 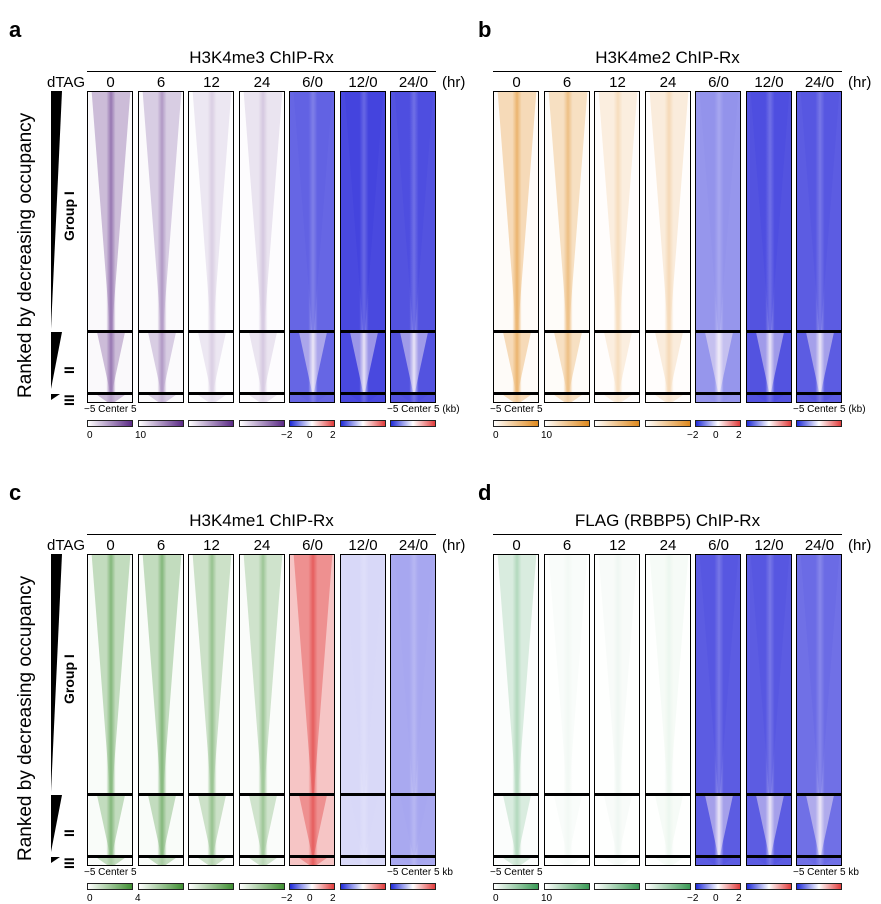 I want to click on panel-letter: c, so click(x=15, y=492).